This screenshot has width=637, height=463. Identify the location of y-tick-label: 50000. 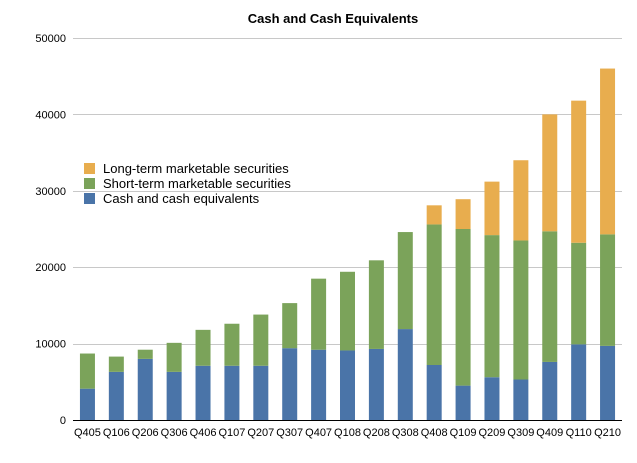
(50, 39).